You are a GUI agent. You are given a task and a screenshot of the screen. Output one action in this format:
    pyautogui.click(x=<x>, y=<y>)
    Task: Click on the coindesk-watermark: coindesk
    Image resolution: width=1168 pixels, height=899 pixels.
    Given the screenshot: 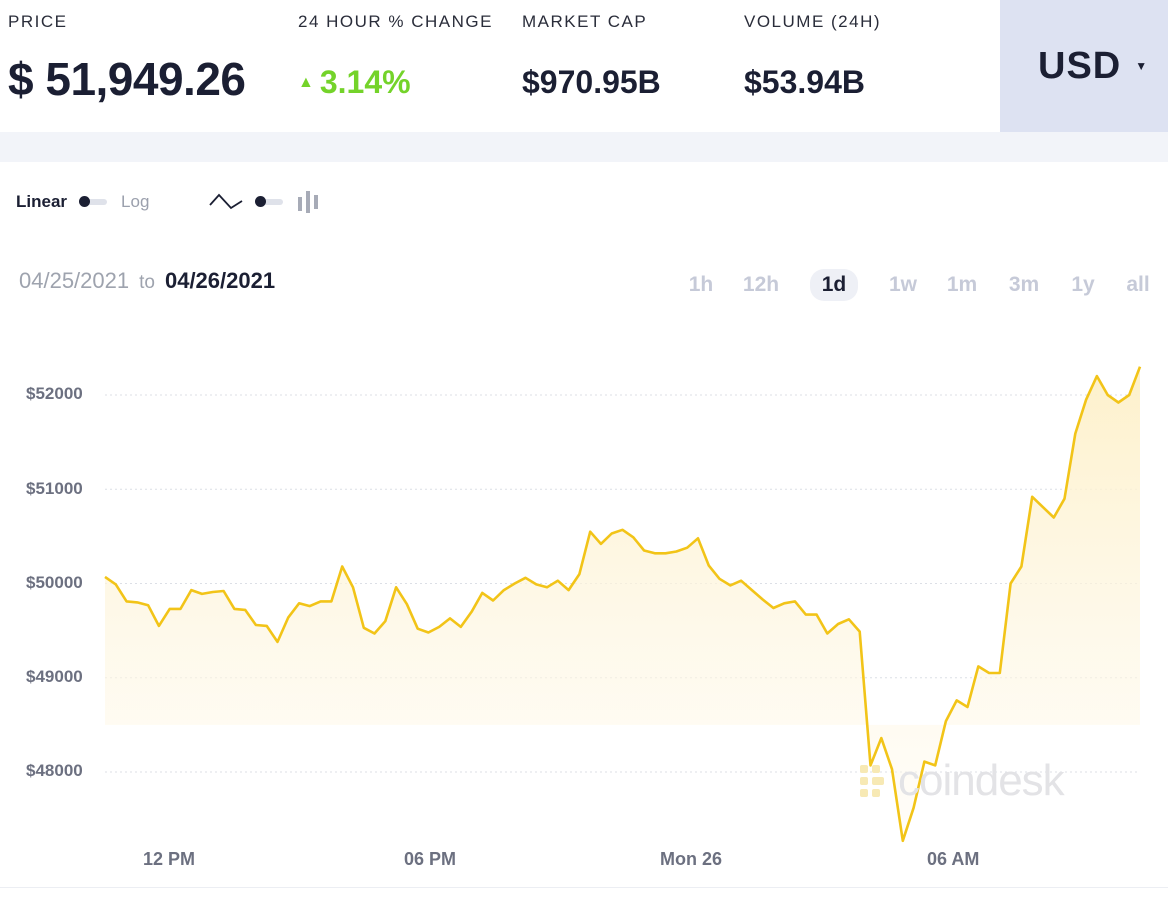 What is the action you would take?
    pyautogui.click(x=961, y=781)
    